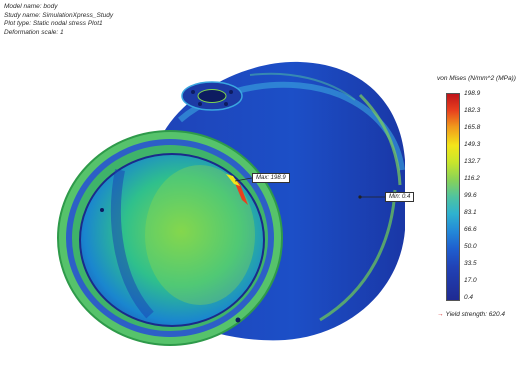 Image resolution: width=524 pixels, height=376 pixels. Describe the element at coordinates (469, 297) in the screenshot. I see `legend-tick: 0.4` at that location.